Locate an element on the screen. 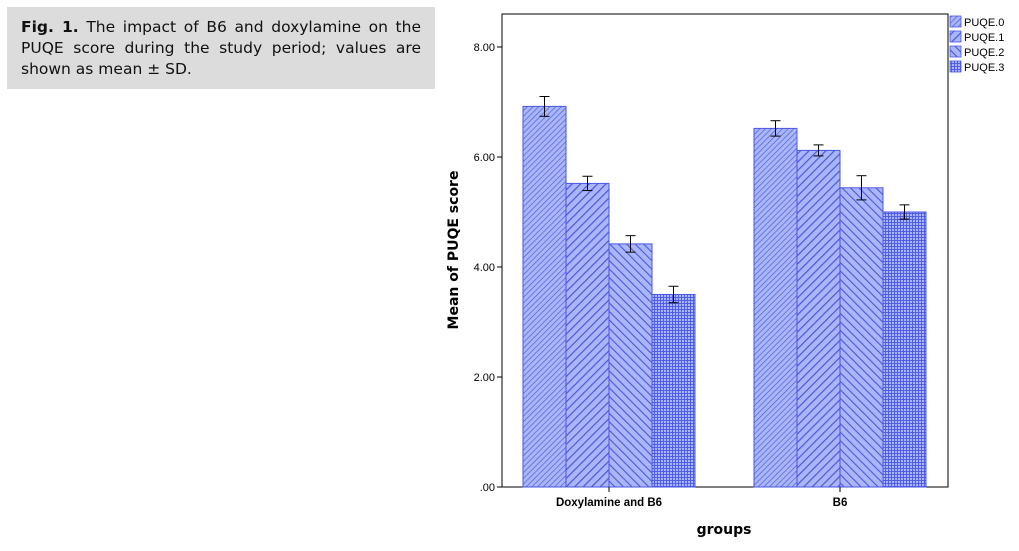  y-tick-label: .00 is located at coordinates (487, 488).